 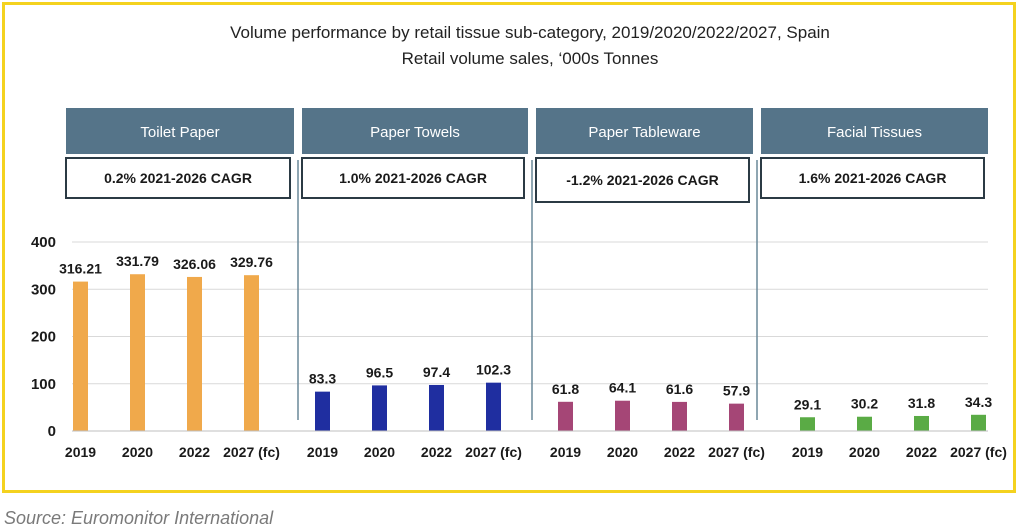 What do you see at coordinates (565, 389) in the screenshot?
I see `data-label: 61.8` at bounding box center [565, 389].